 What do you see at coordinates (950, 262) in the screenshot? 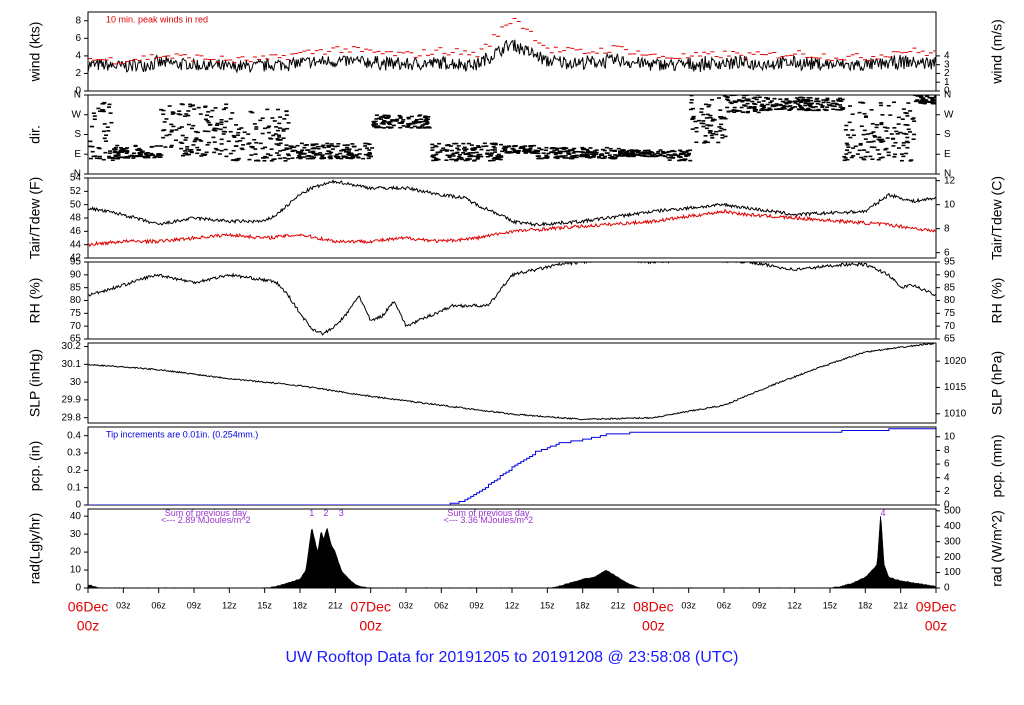
I see `ytick-label-right-rh: 95` at bounding box center [950, 262].